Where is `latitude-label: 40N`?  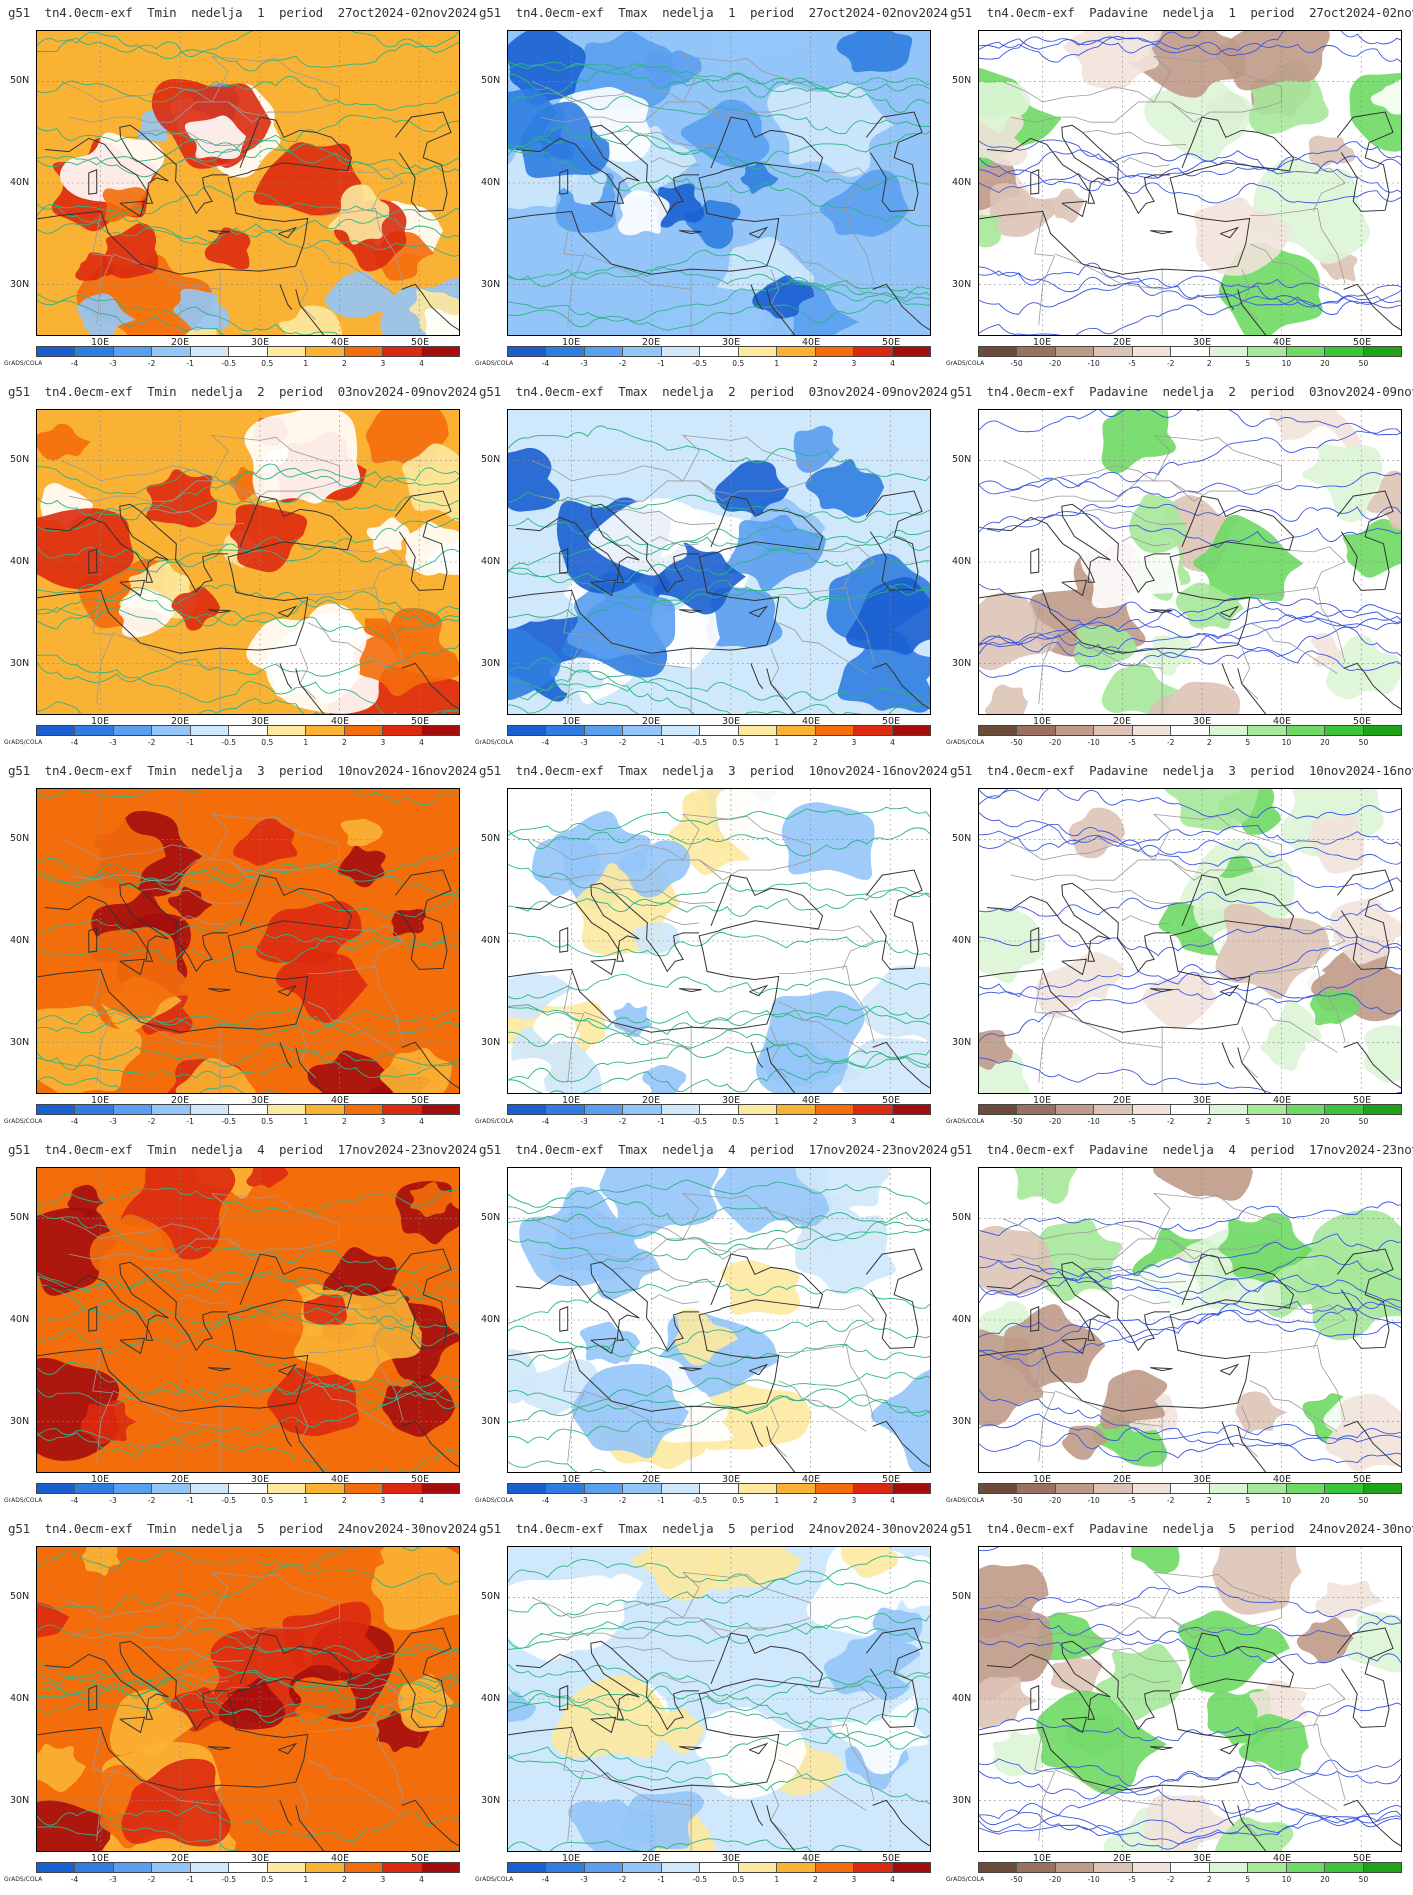
latitude-label: 40N is located at coordinates (20, 561).